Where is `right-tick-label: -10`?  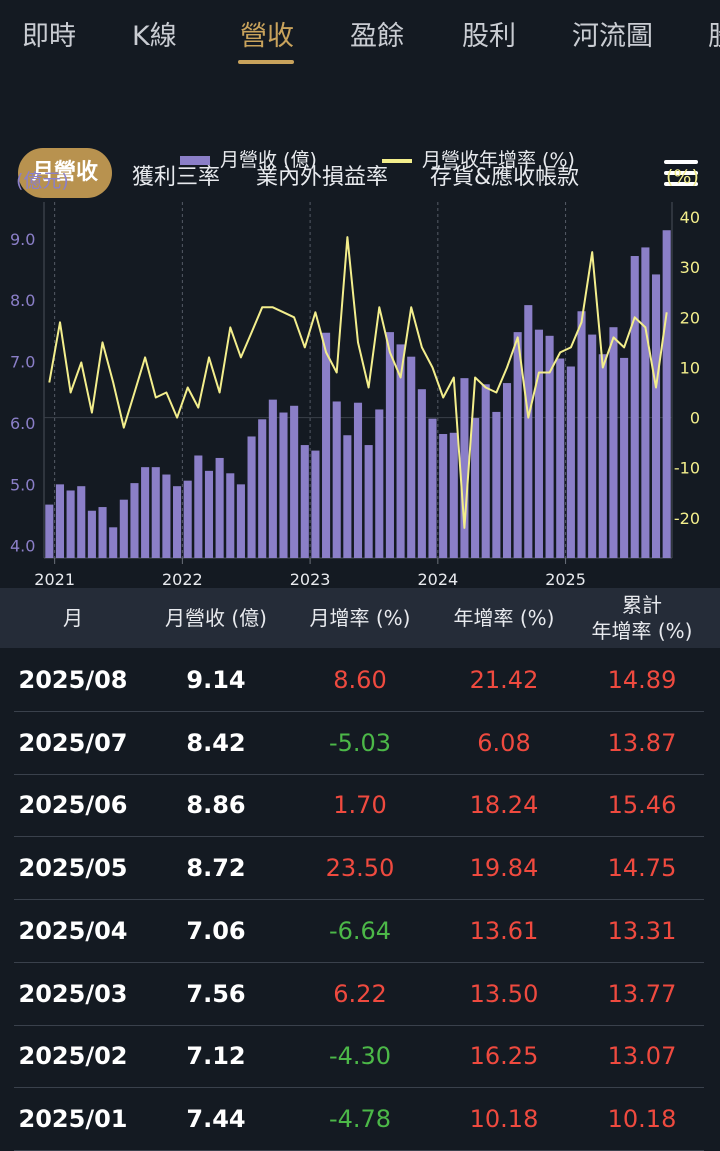
right-tick-label: -10 is located at coordinates (687, 468).